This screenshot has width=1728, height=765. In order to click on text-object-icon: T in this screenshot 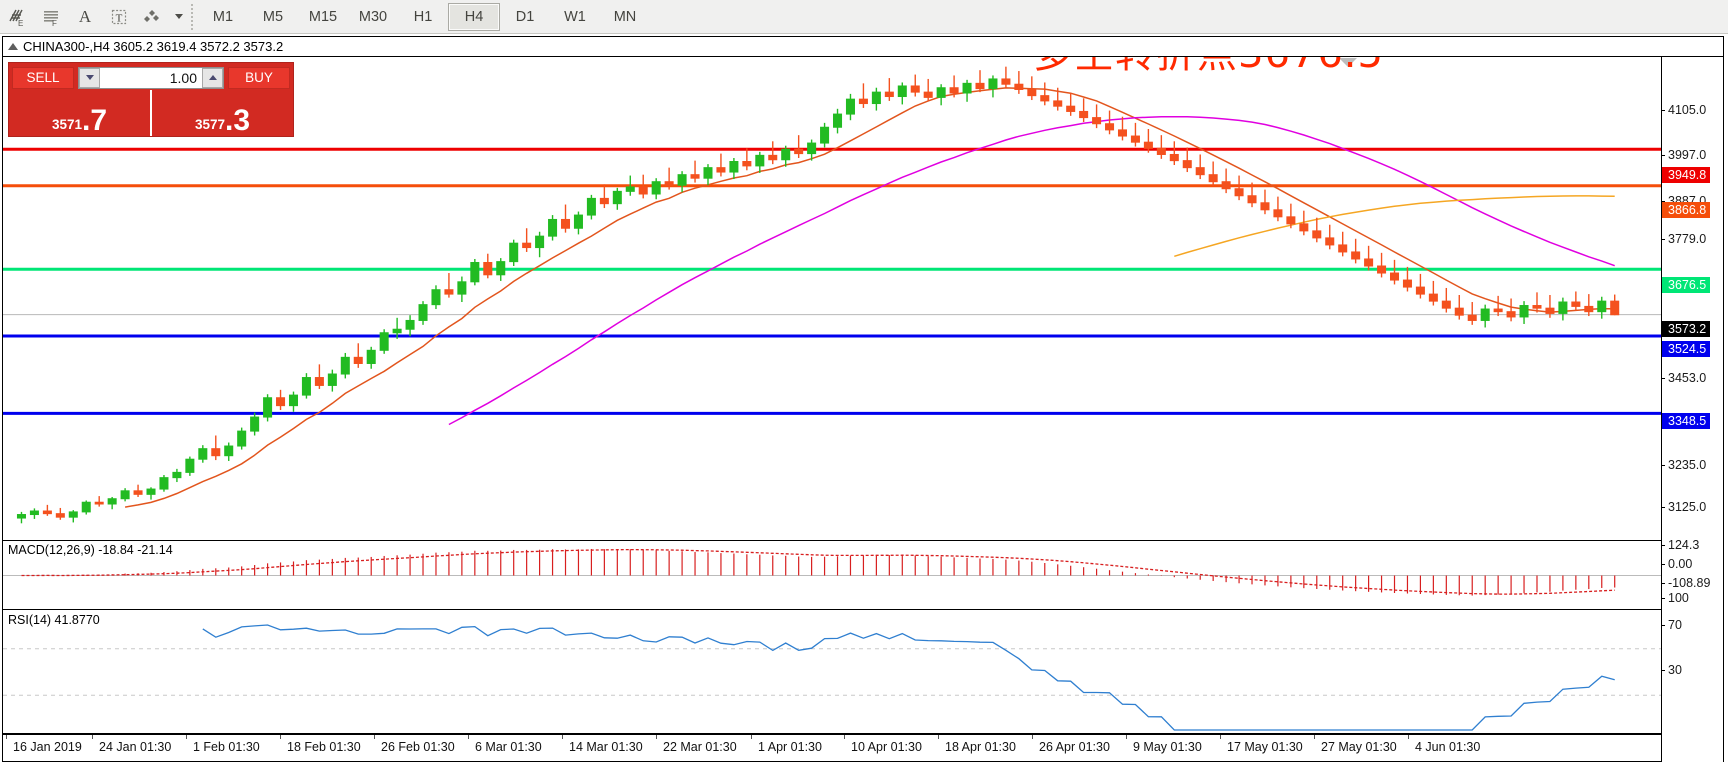, I will do `click(119, 17)`.